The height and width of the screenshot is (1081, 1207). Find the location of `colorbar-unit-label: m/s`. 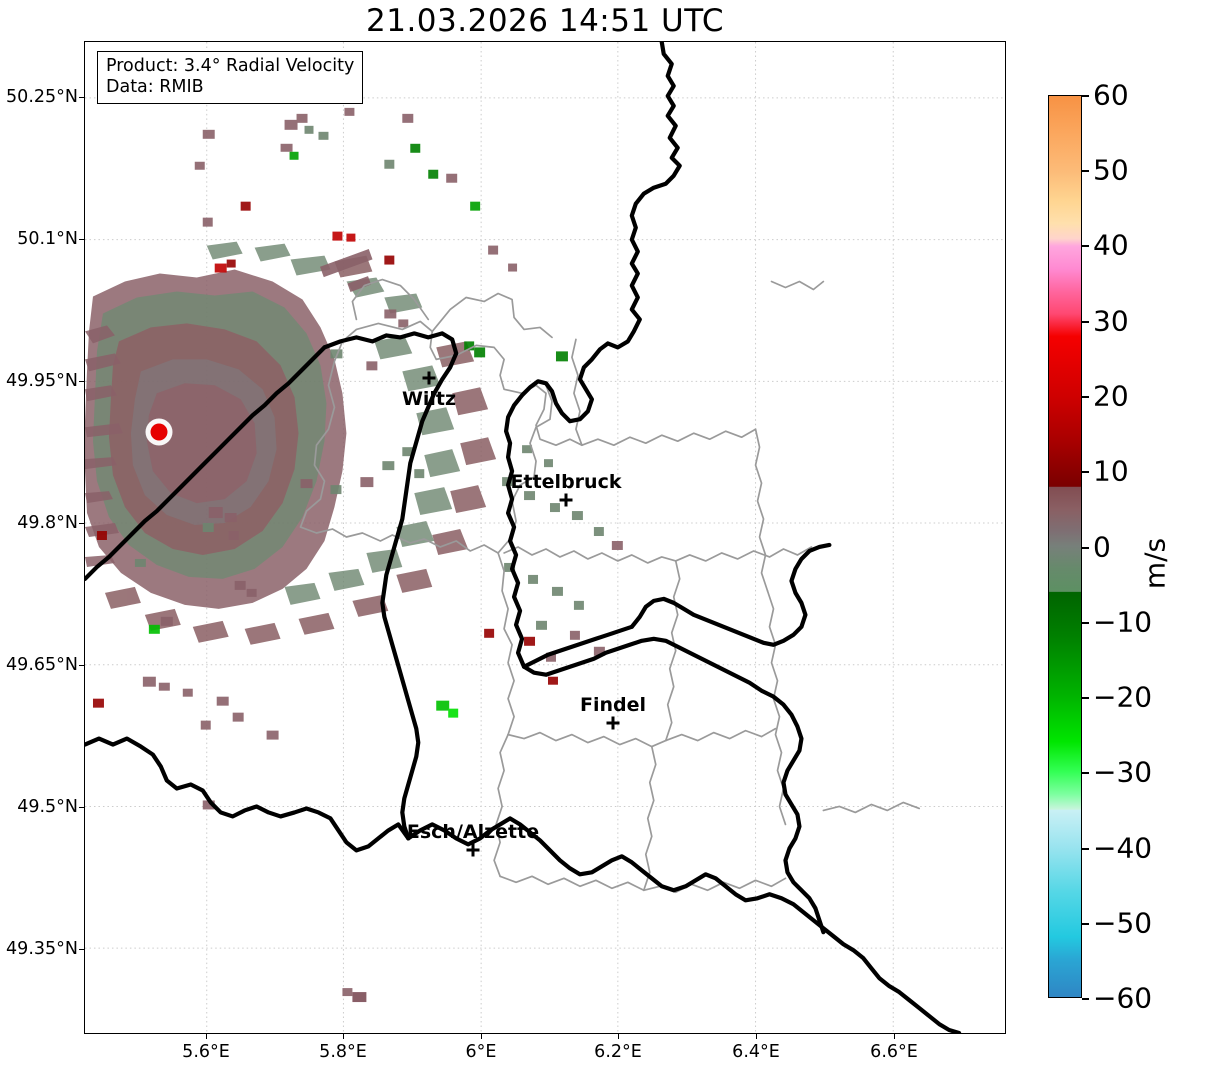

colorbar-unit-label: m/s is located at coordinates (1155, 563).